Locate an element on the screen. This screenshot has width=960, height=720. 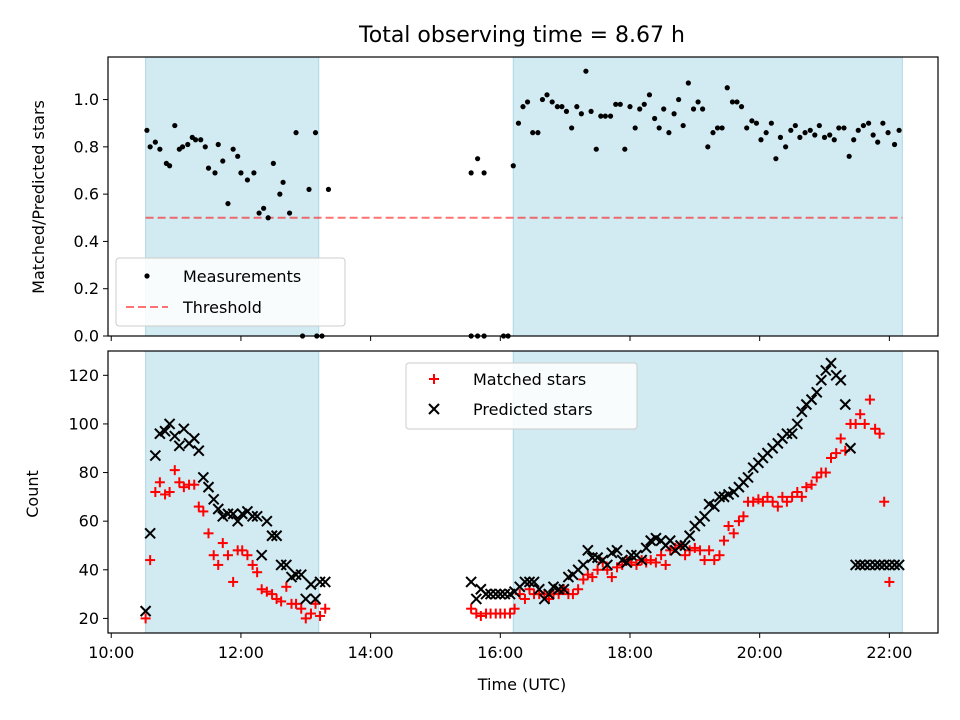
top-y-axis-label: Matched/Predicted stars is located at coordinates (38, 197).